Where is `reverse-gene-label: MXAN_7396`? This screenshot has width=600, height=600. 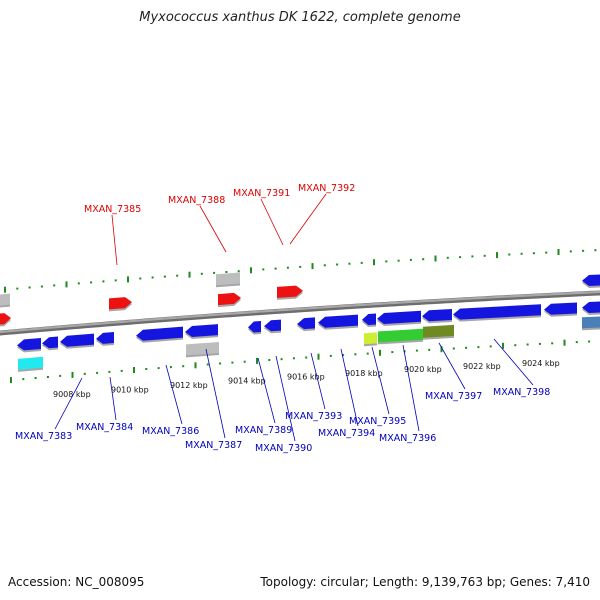 reverse-gene-label: MXAN_7396 is located at coordinates (407, 438).